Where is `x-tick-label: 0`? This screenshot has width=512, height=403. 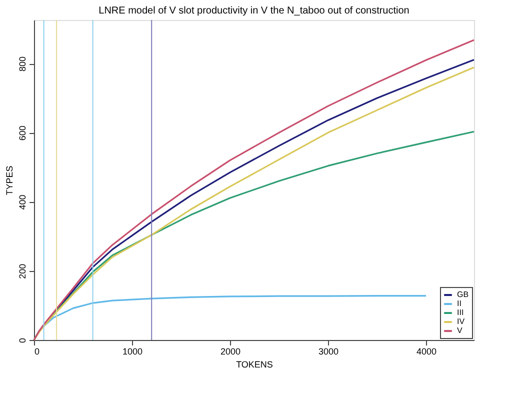 x-tick-label: 0 is located at coordinates (37, 351).